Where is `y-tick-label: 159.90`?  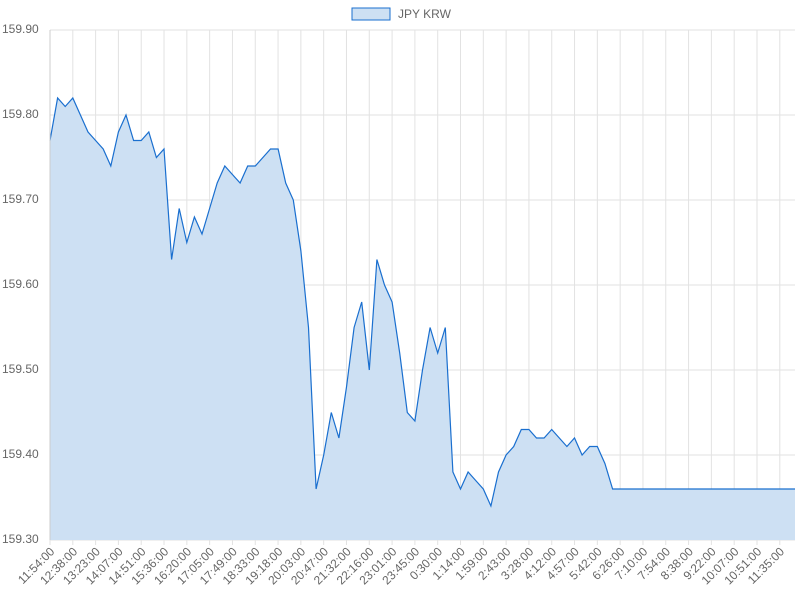
y-tick-label: 159.90 is located at coordinates (20, 29).